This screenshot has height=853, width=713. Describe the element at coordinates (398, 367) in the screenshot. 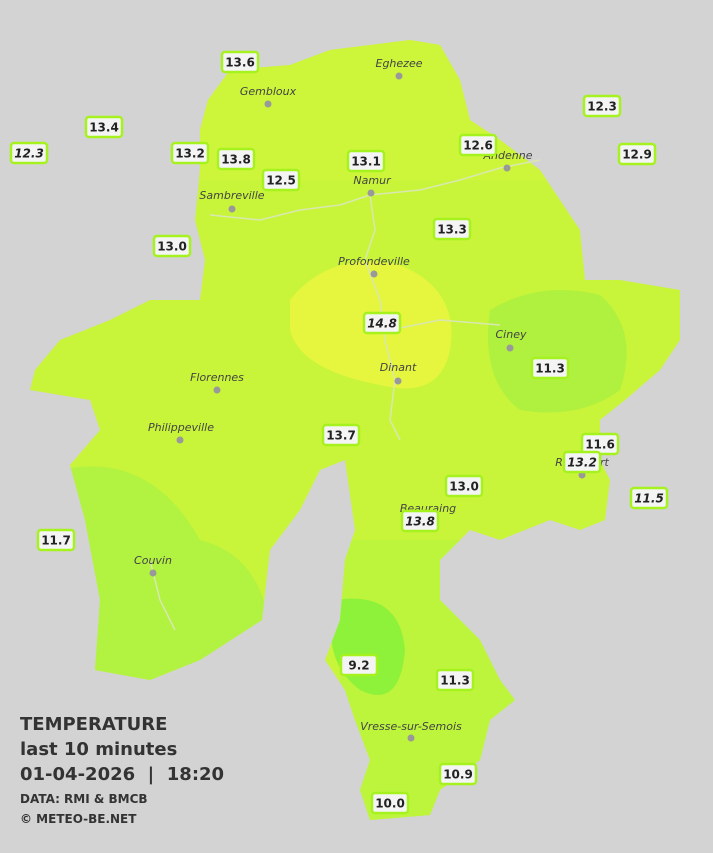

I see `city-label: Dinant` at that location.